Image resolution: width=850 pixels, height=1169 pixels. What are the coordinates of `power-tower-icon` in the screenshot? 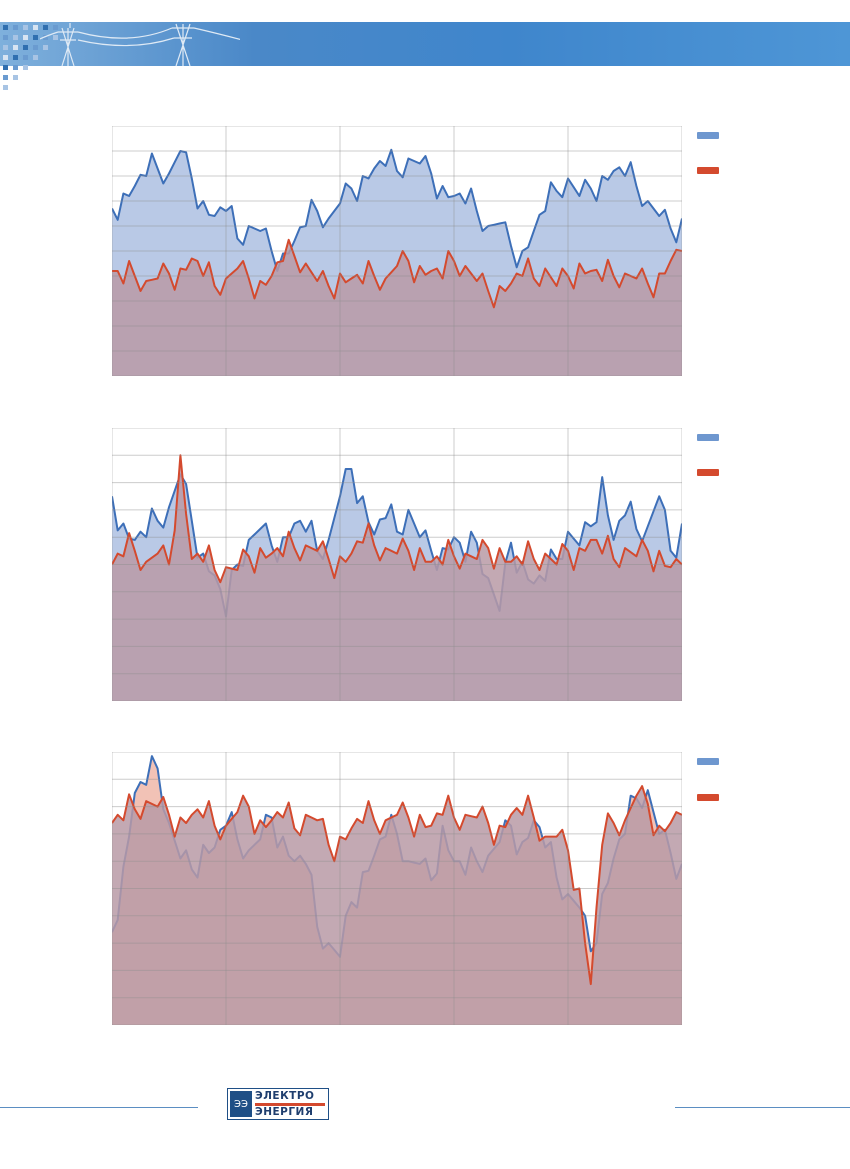 It's located at (140, 45).